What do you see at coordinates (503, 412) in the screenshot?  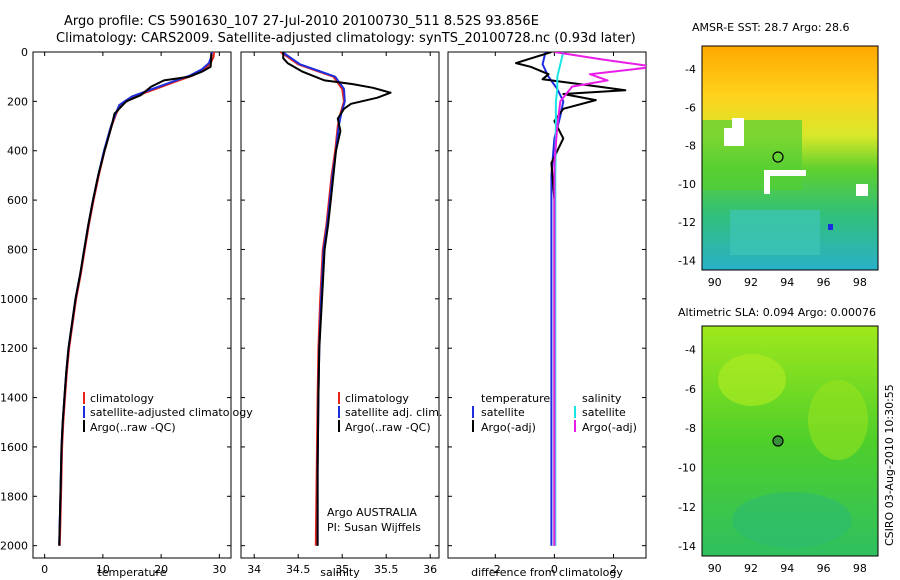 I see `legend-label-diff-temp-satellite: satellite` at bounding box center [503, 412].